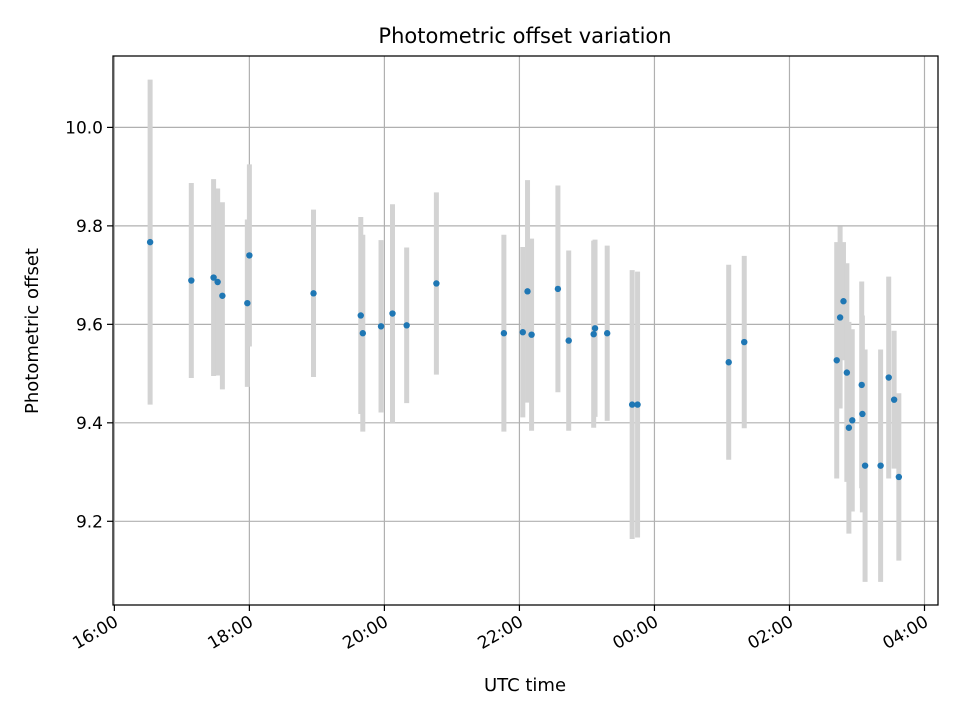 The height and width of the screenshot is (720, 960). What do you see at coordinates (525, 685) in the screenshot?
I see `x-axis-label: UTC time` at bounding box center [525, 685].